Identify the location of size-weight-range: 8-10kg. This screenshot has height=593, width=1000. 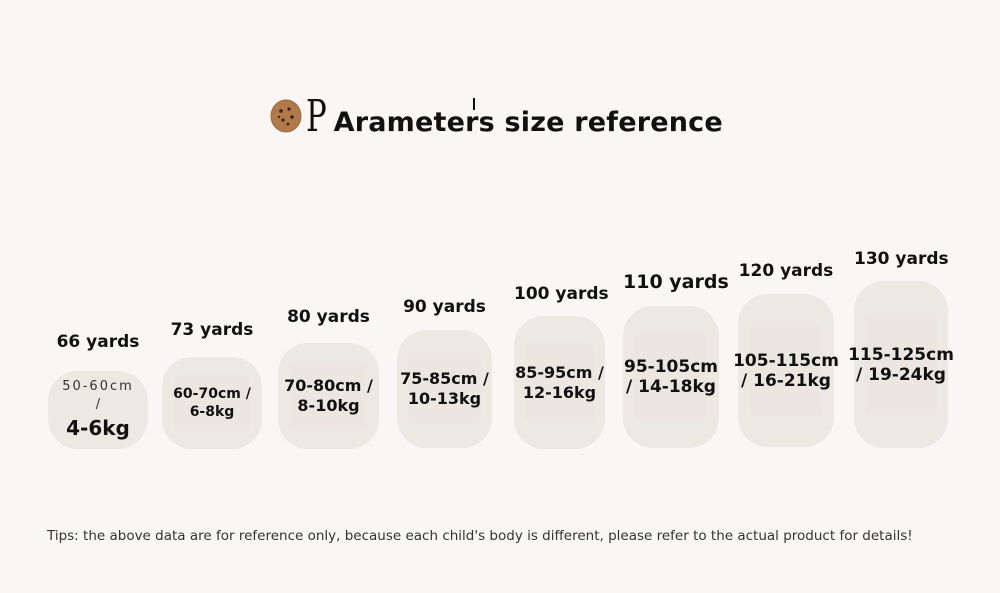
(328, 405).